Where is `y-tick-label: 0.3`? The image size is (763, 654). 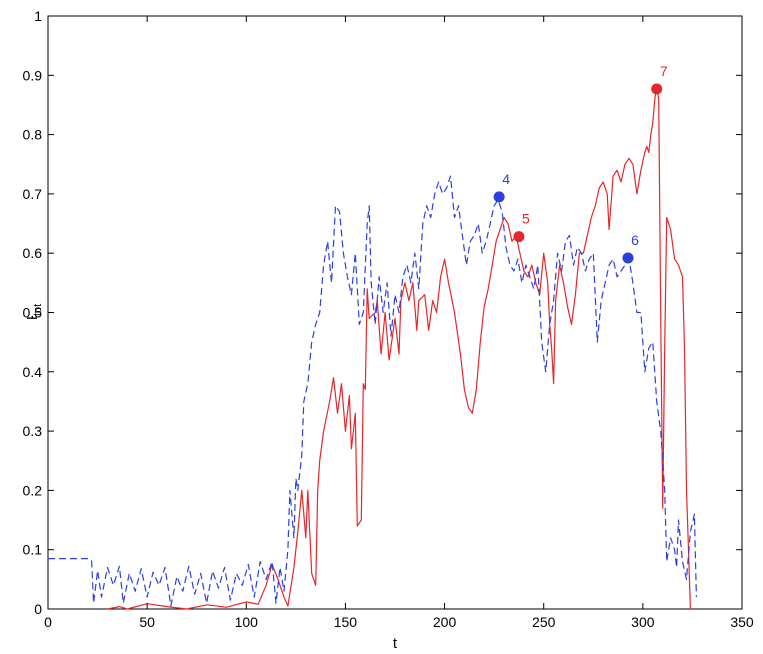 y-tick-label: 0.3 is located at coordinates (33, 431).